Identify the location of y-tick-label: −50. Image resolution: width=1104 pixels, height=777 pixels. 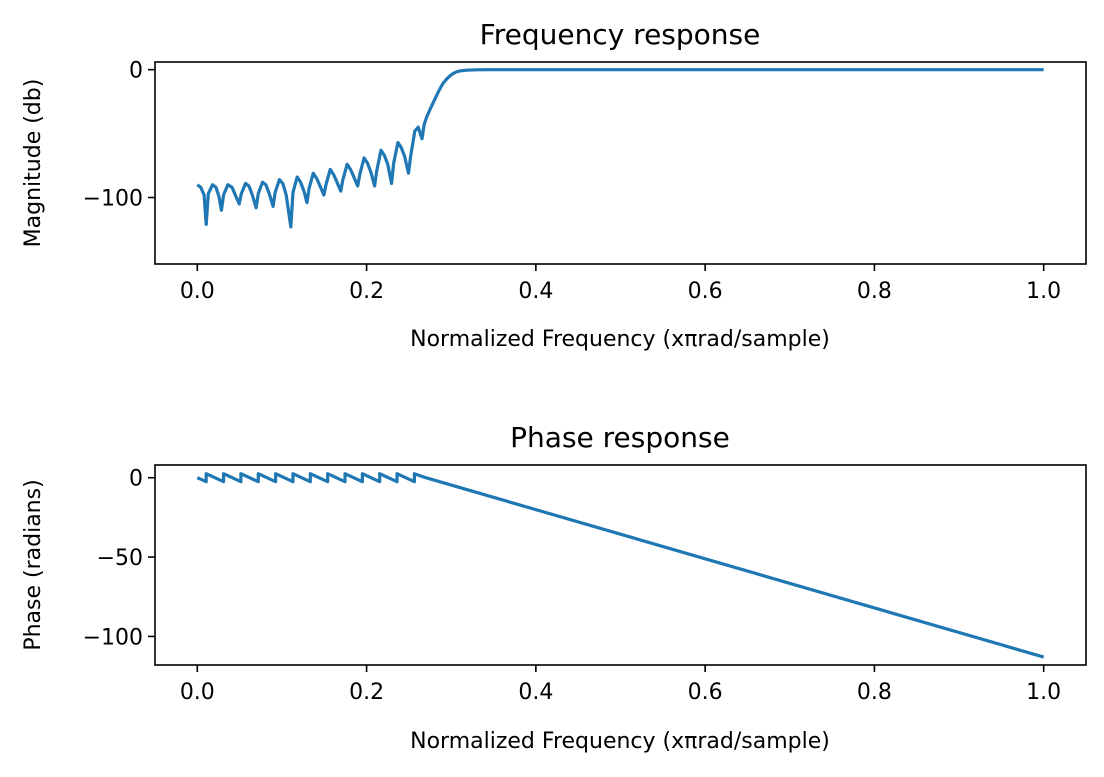
(120, 558).